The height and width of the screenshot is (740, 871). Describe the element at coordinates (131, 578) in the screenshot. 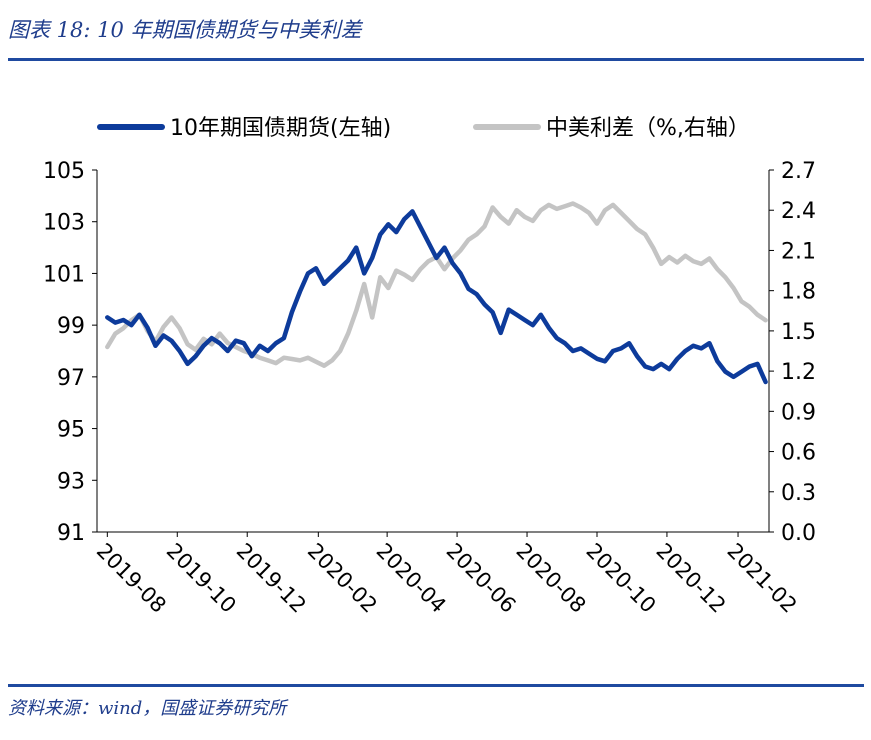

I see `x-tick-label: 2019-08` at that location.